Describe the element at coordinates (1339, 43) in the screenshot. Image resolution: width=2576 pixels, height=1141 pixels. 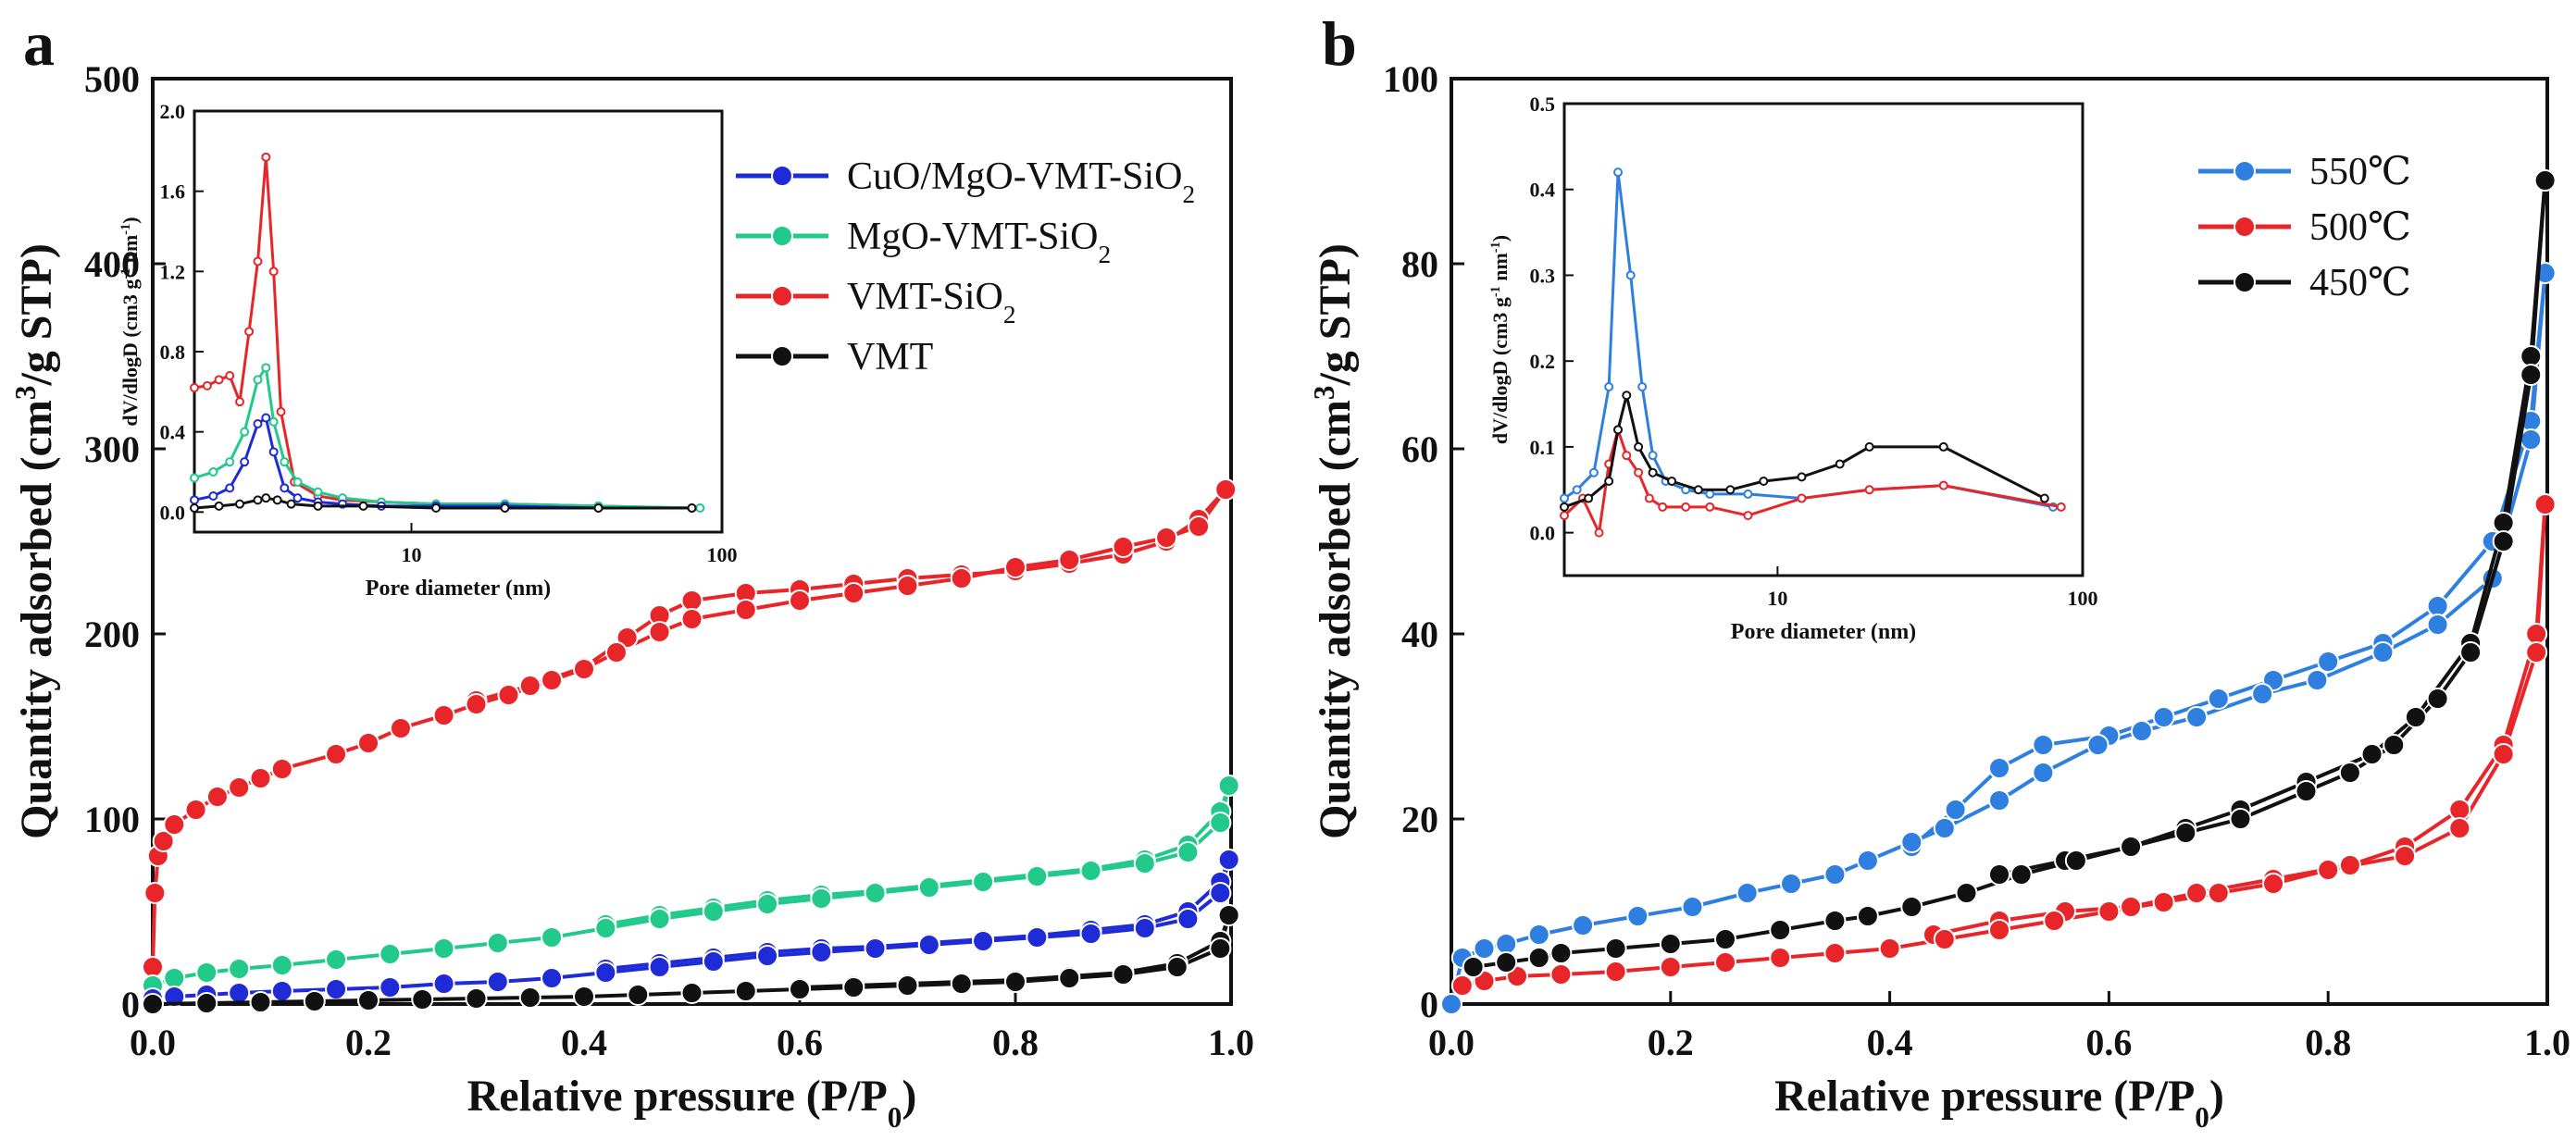
I see `panel-label: b` at that location.